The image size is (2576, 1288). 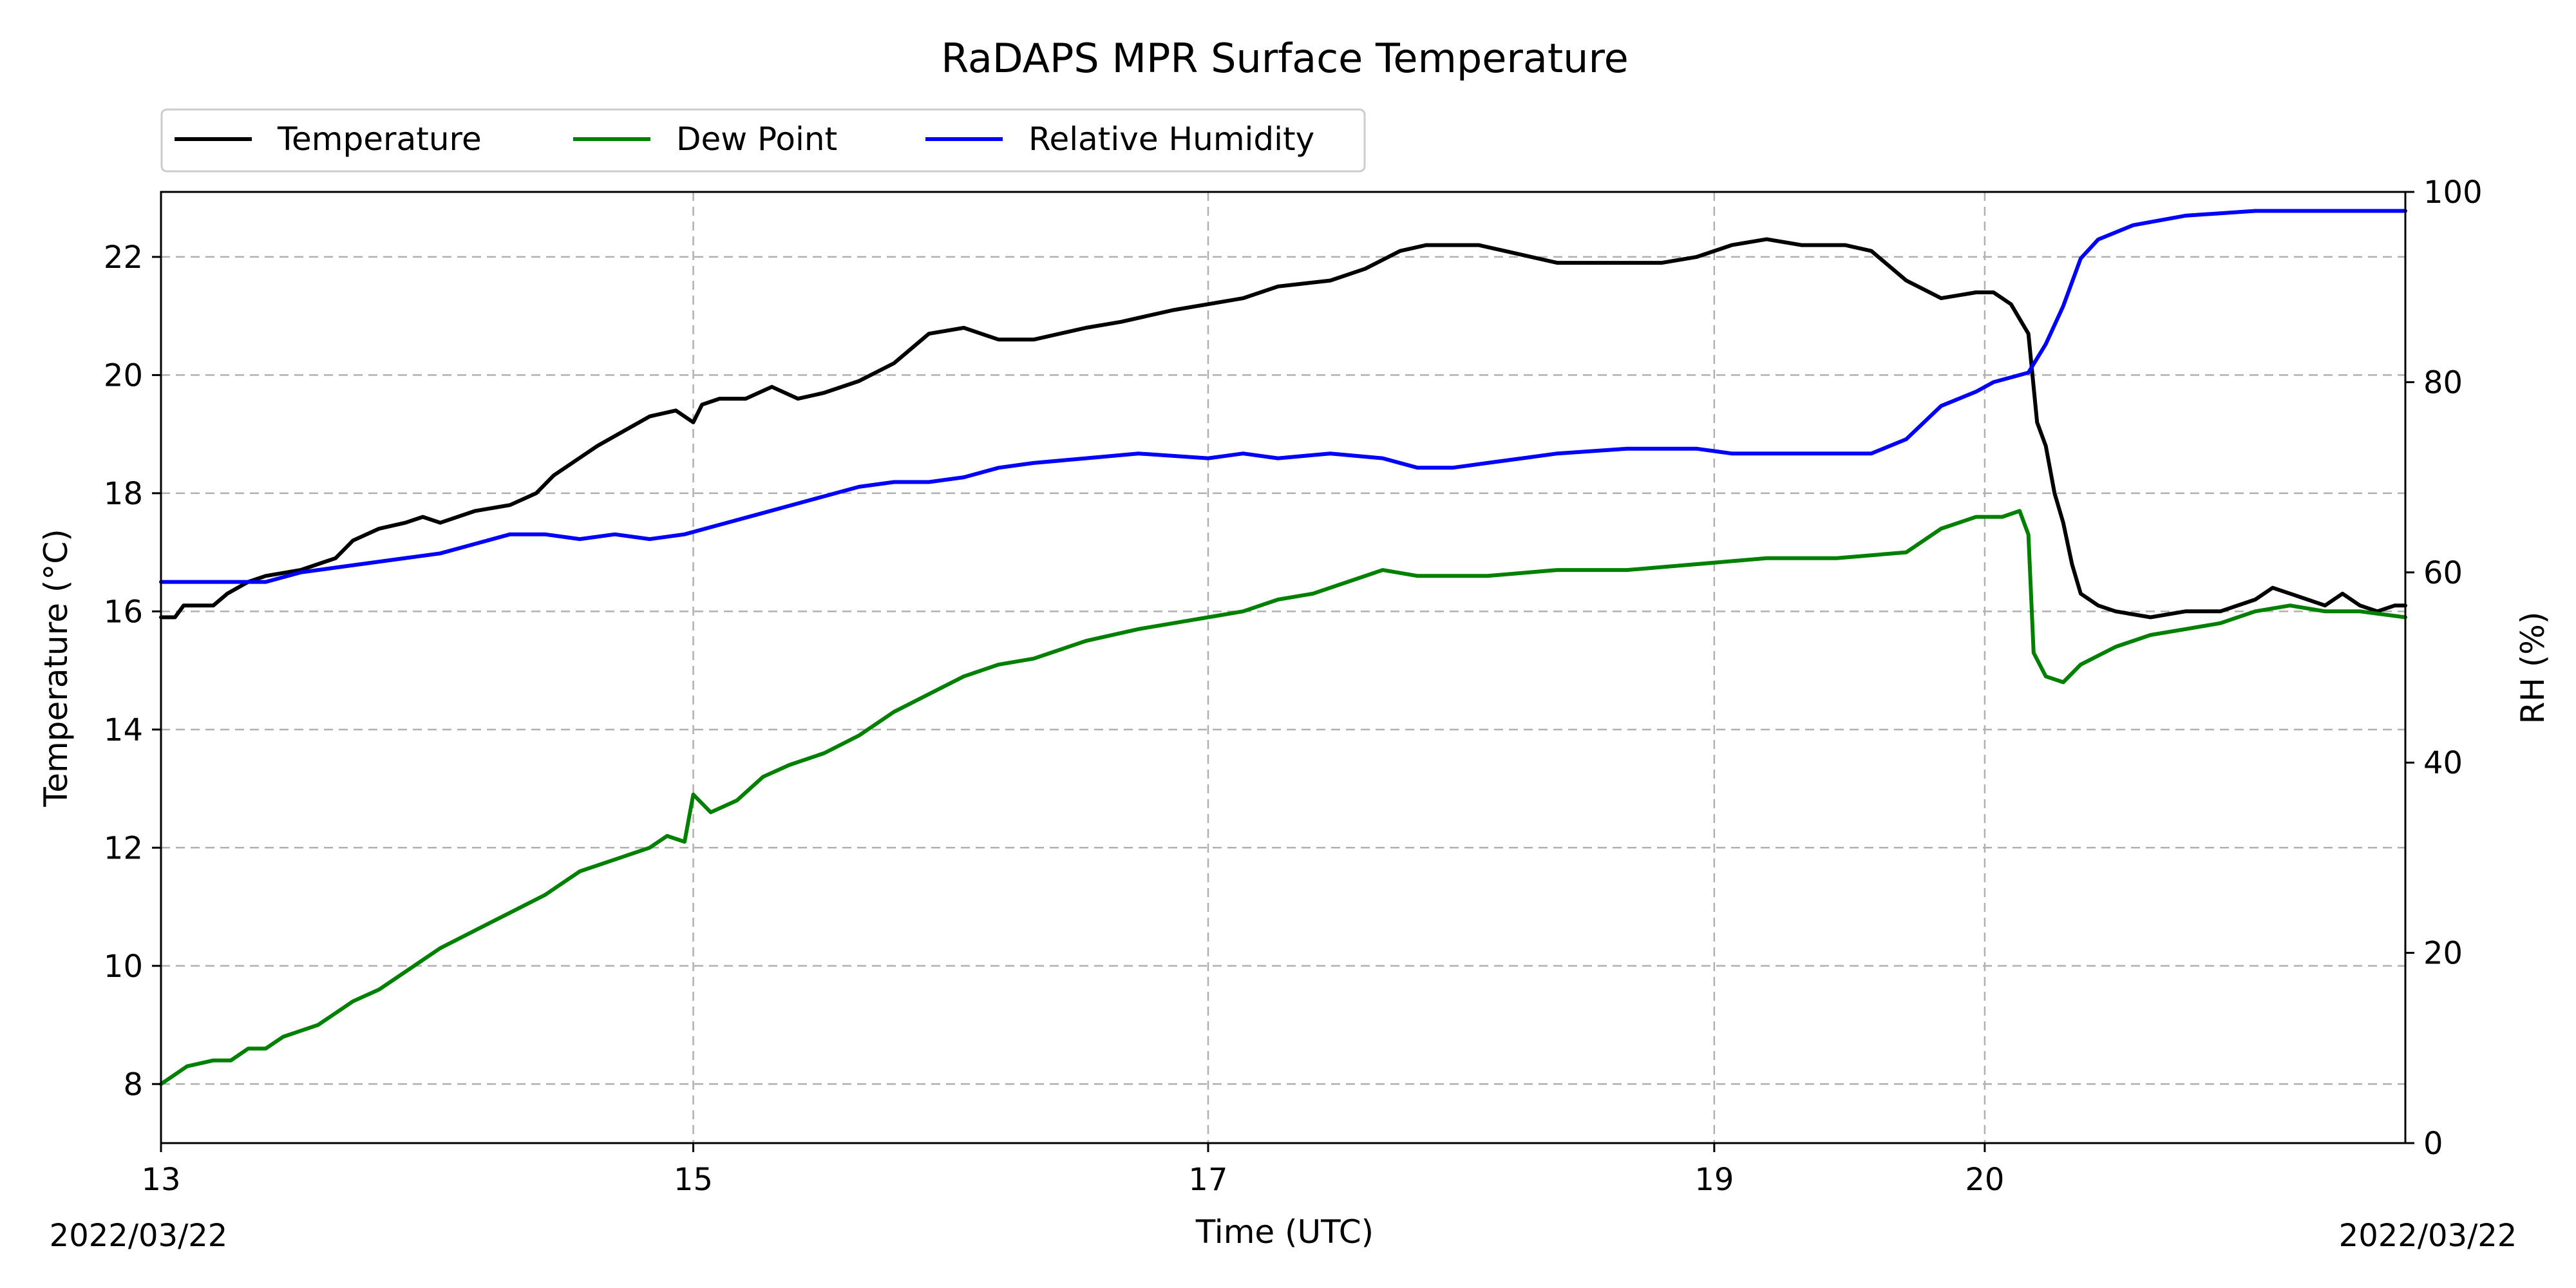 I want to click on y-tick-label: 22, so click(x=124, y=258).